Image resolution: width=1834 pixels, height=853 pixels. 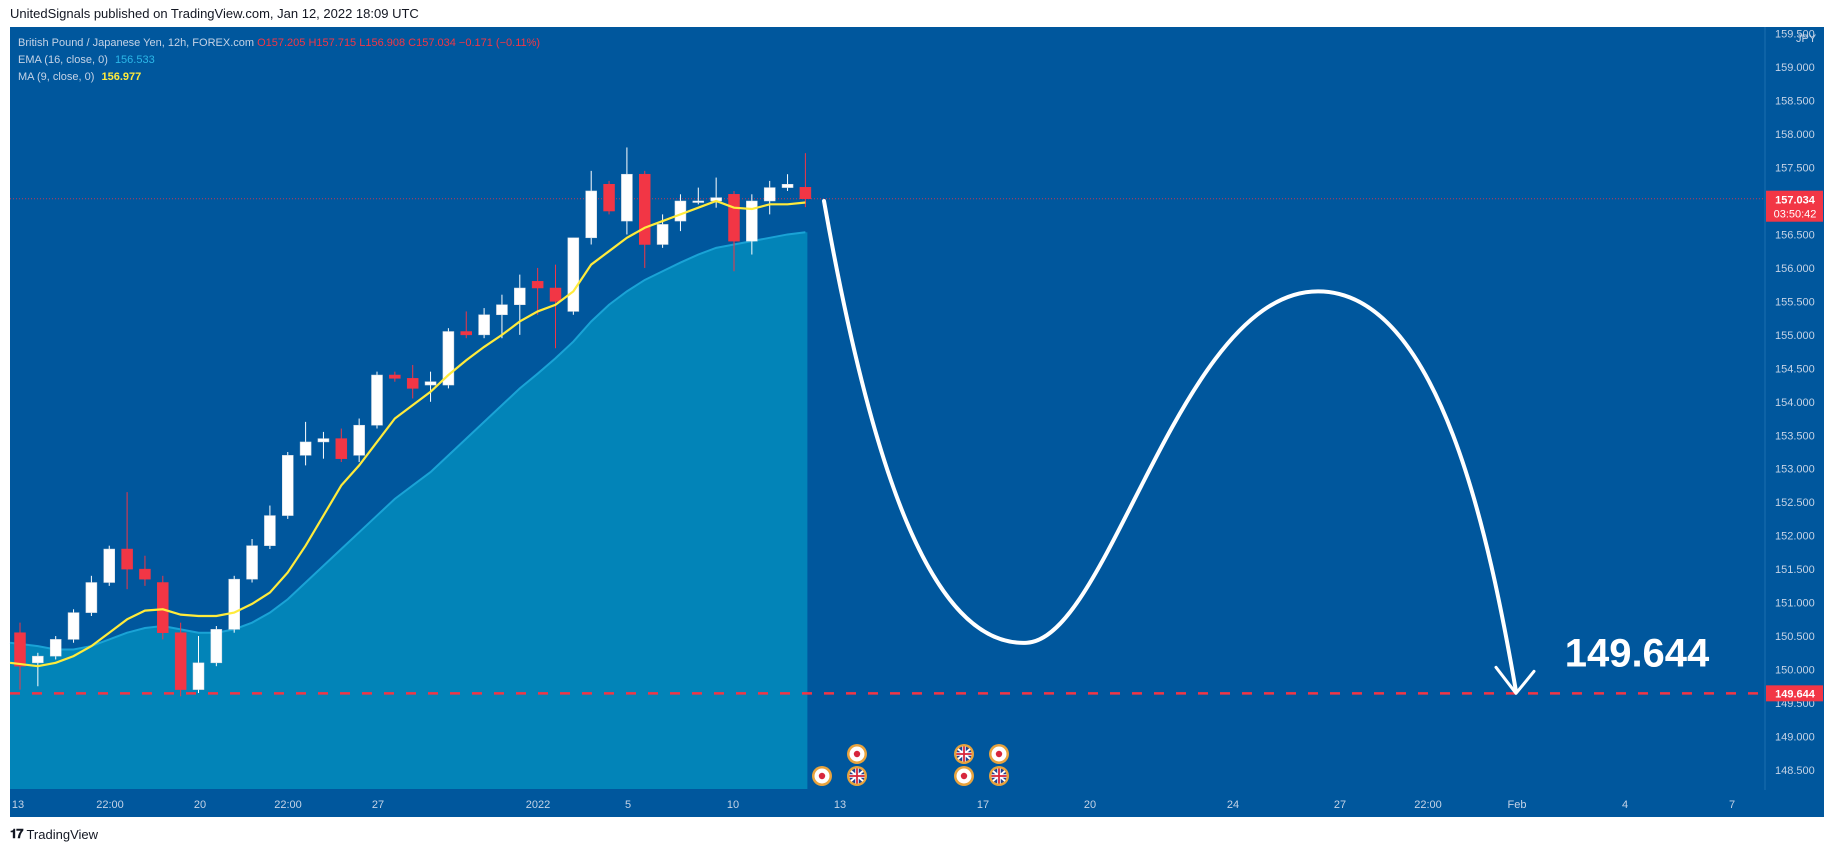 What do you see at coordinates (1795, 68) in the screenshot?
I see `y-tick-label: 159.000` at bounding box center [1795, 68].